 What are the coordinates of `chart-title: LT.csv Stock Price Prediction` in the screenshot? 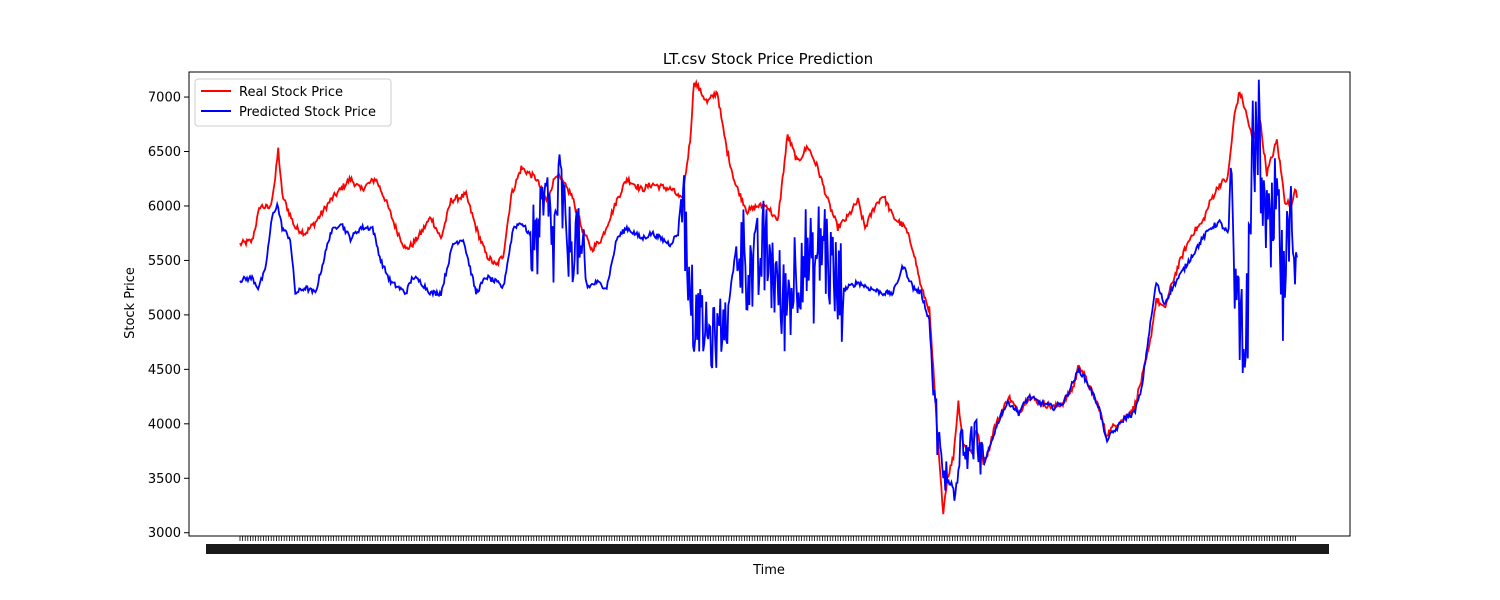 It's located at (768, 59).